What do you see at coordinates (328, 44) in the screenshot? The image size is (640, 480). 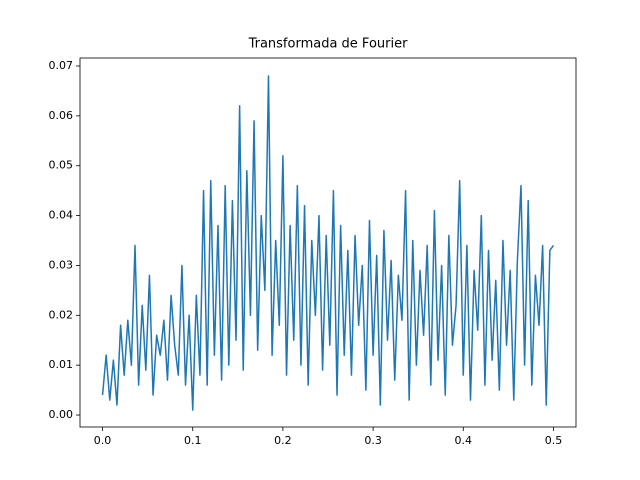 I see `chart-title: Transformada de Fourier` at bounding box center [328, 44].